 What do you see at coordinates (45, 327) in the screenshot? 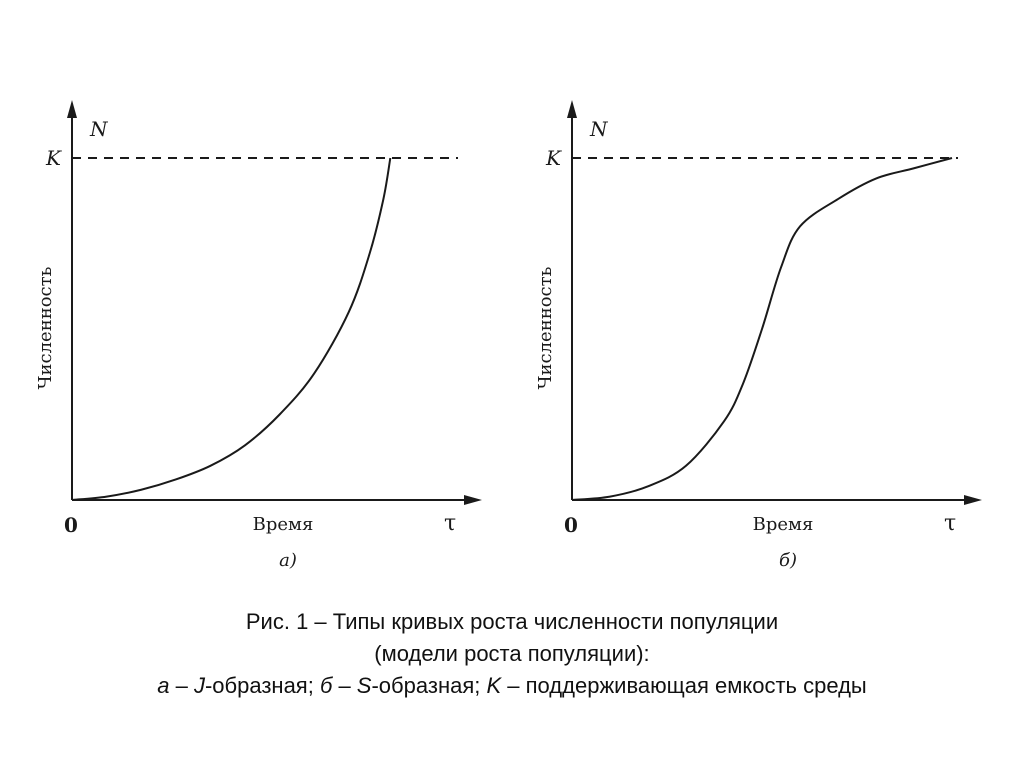
I see `panel-a-y-title: Численность` at bounding box center [45, 327].